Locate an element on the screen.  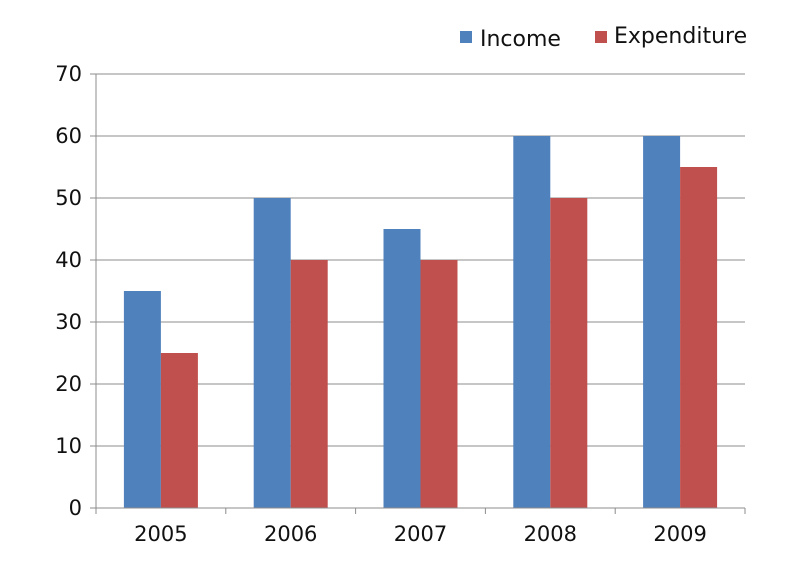
y-tick-label: 10 is located at coordinates (68, 446).